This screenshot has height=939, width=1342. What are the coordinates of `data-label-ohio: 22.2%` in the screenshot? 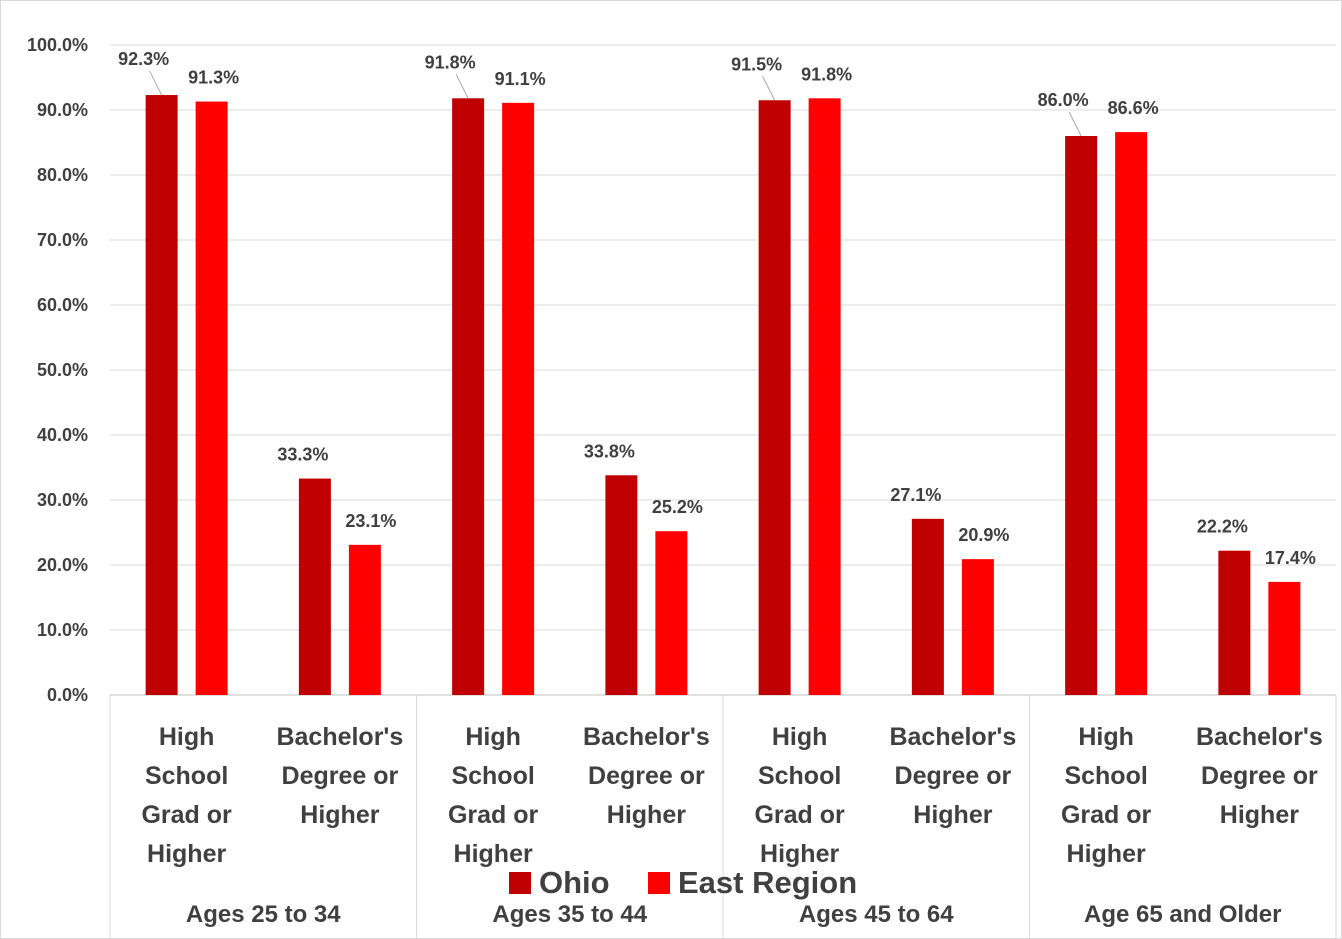 It's located at (1222, 527).